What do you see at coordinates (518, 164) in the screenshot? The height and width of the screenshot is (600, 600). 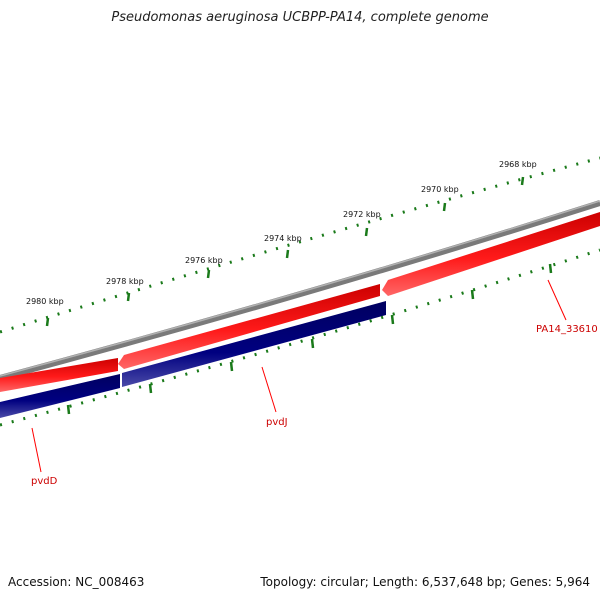 I see `scale-label: 2968 kbp` at bounding box center [518, 164].